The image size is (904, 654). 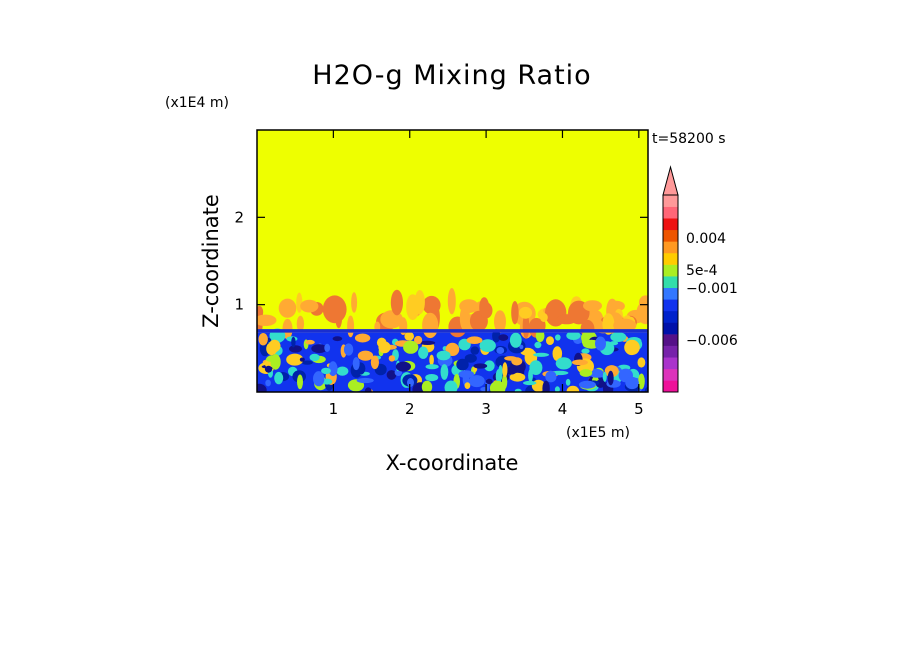 I want to click on colorbar-frame, so click(x=670, y=293).